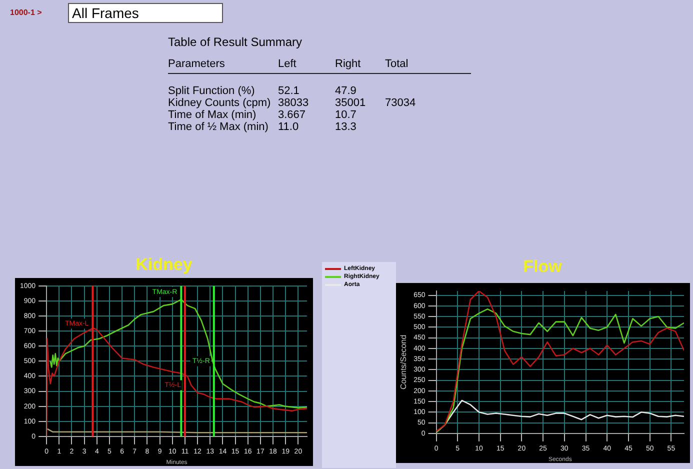 The width and height of the screenshot is (693, 469). What do you see at coordinates (403, 362) in the screenshot?
I see `y-axis-title: Counts/Second` at bounding box center [403, 362].